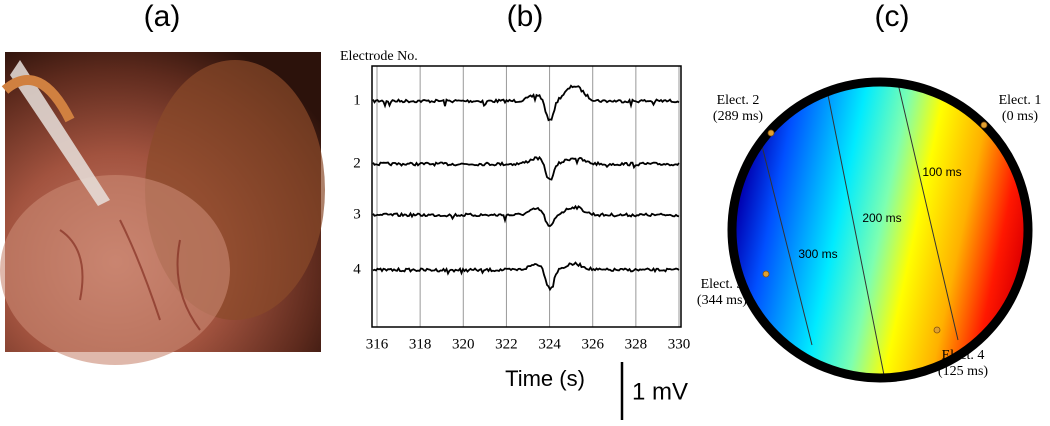  Describe the element at coordinates (592, 344) in the screenshot. I see `x-tick-label: 326` at that location.